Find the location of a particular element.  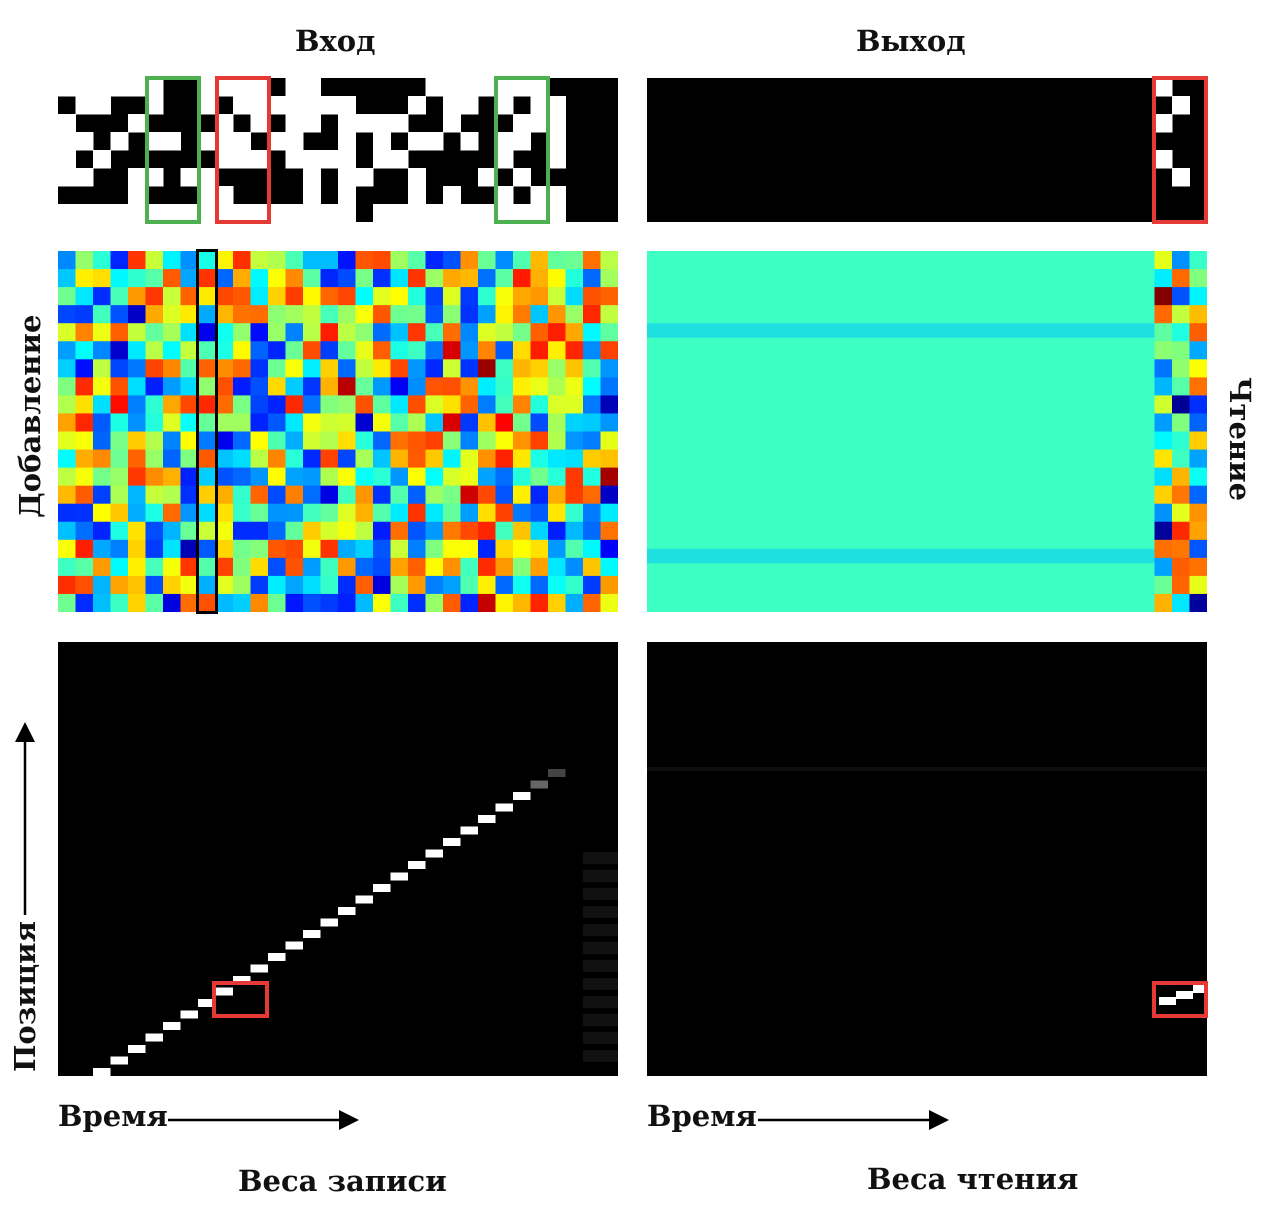

read-weight-cell is located at coordinates (1167, 1001).